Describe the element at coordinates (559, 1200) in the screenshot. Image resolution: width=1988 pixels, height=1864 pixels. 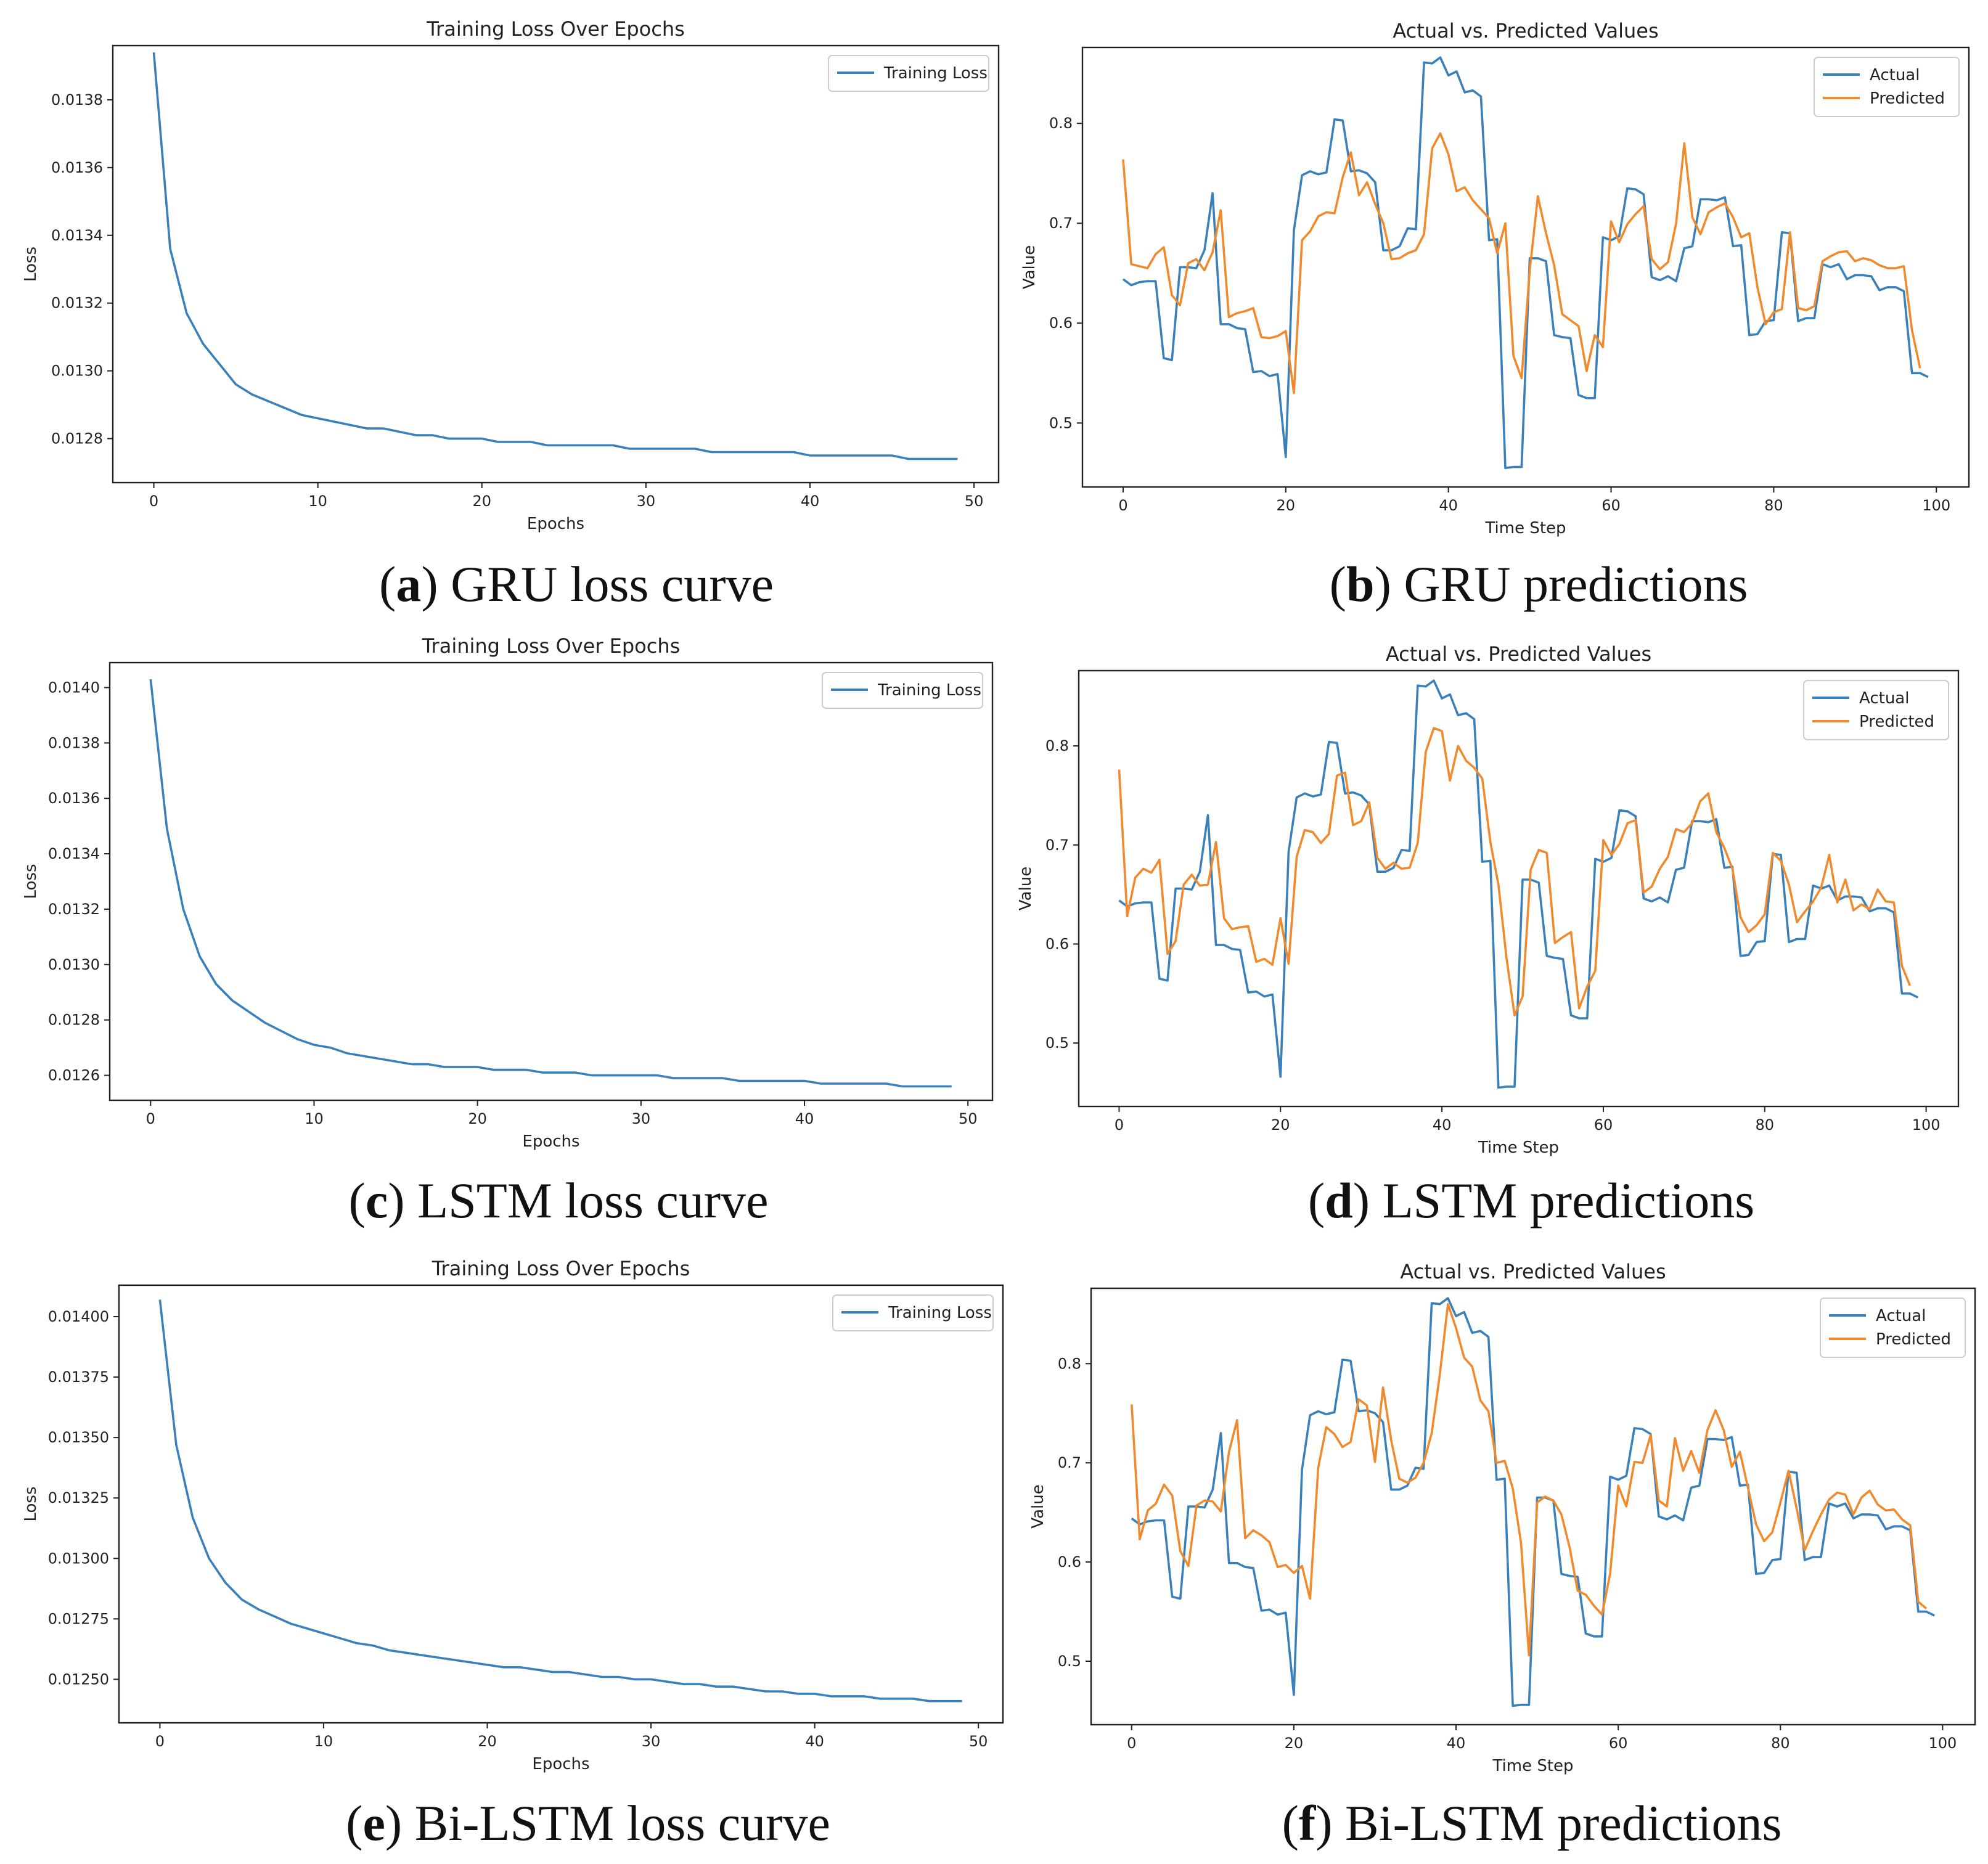
I see `caption-c: (c) LSTM loss curve` at that location.